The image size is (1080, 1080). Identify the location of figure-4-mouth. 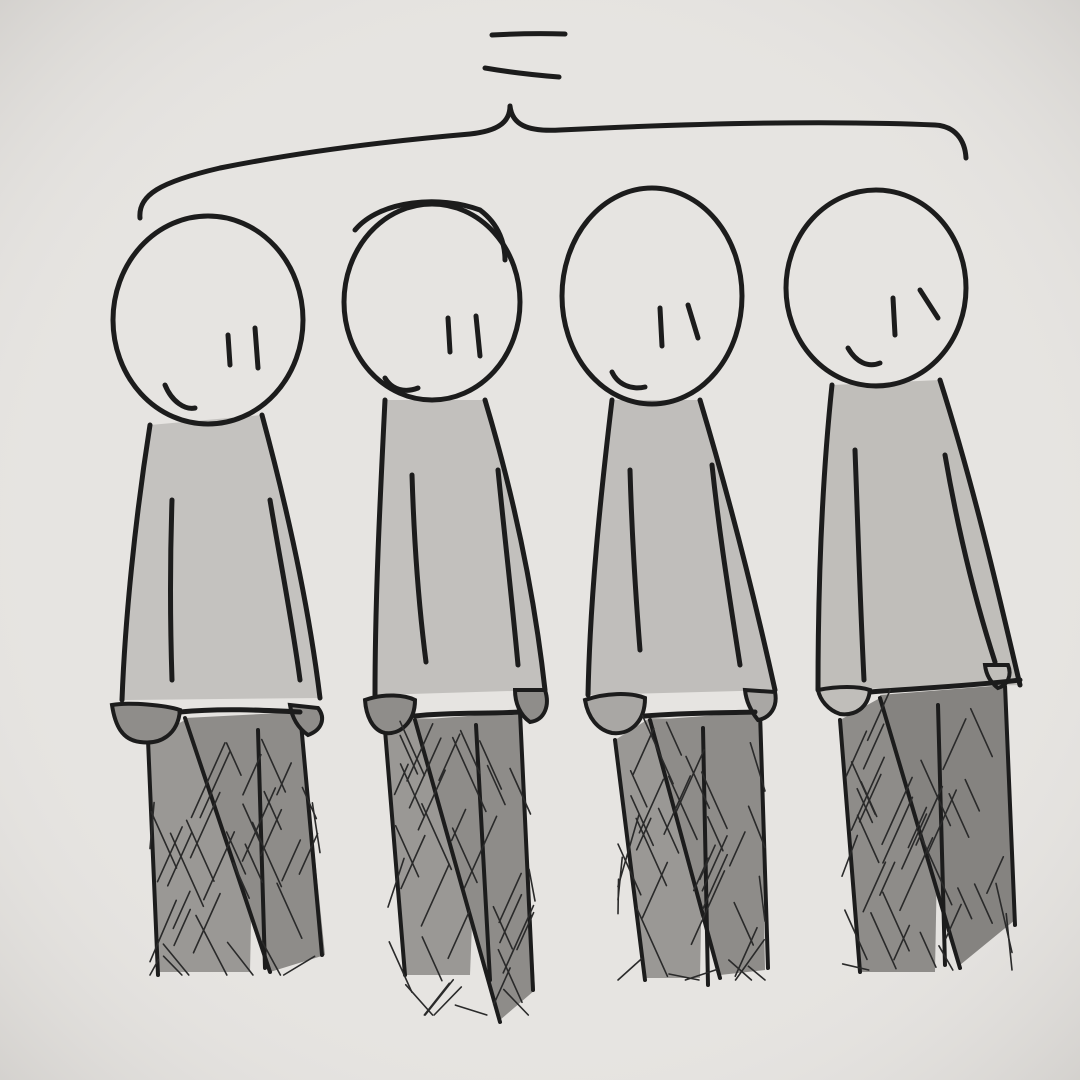
(864, 356).